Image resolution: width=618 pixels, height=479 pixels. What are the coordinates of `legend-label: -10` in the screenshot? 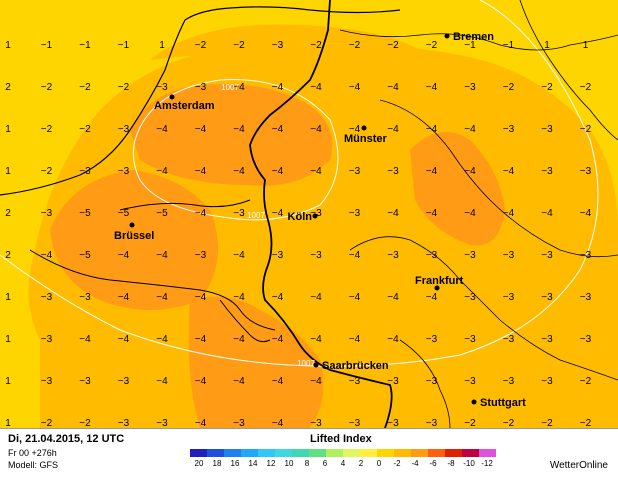 It's located at (469, 463).